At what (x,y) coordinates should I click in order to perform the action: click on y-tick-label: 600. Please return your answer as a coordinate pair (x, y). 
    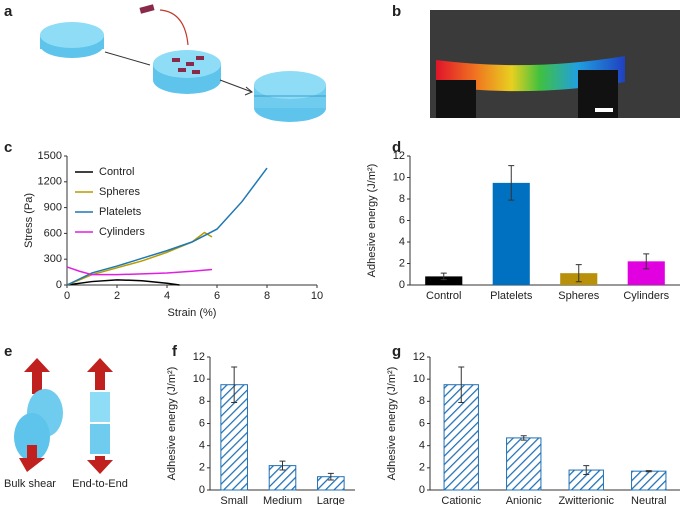
    Looking at the image, I should click on (53, 233).